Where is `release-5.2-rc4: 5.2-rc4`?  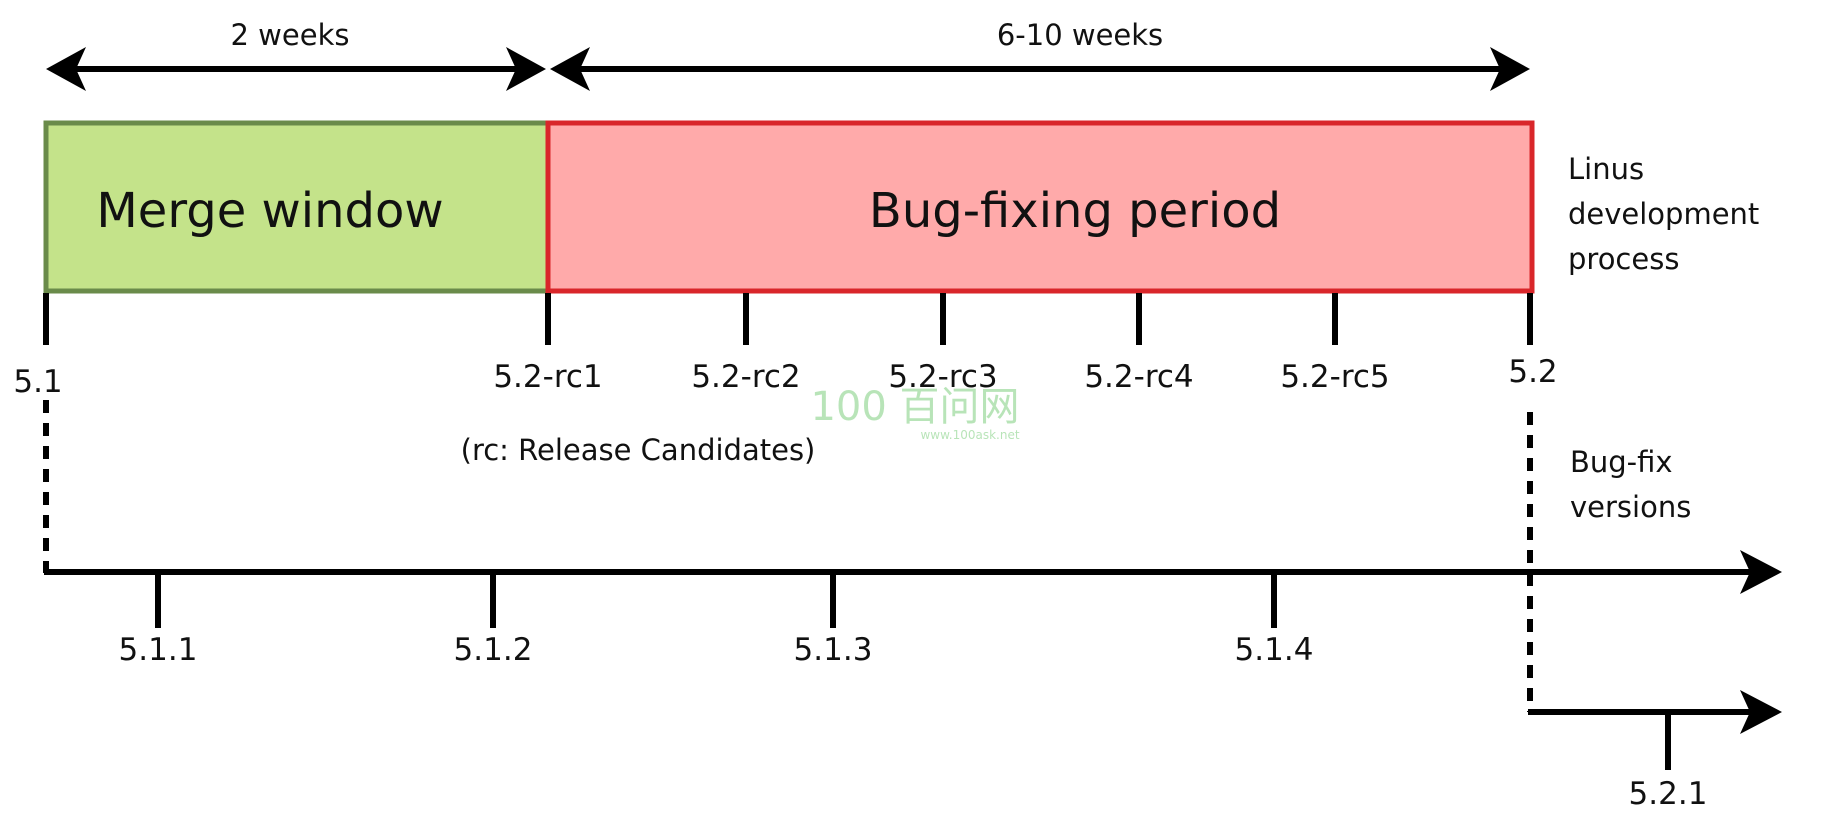
release-5.2-rc4: 5.2-rc4 is located at coordinates (1138, 377).